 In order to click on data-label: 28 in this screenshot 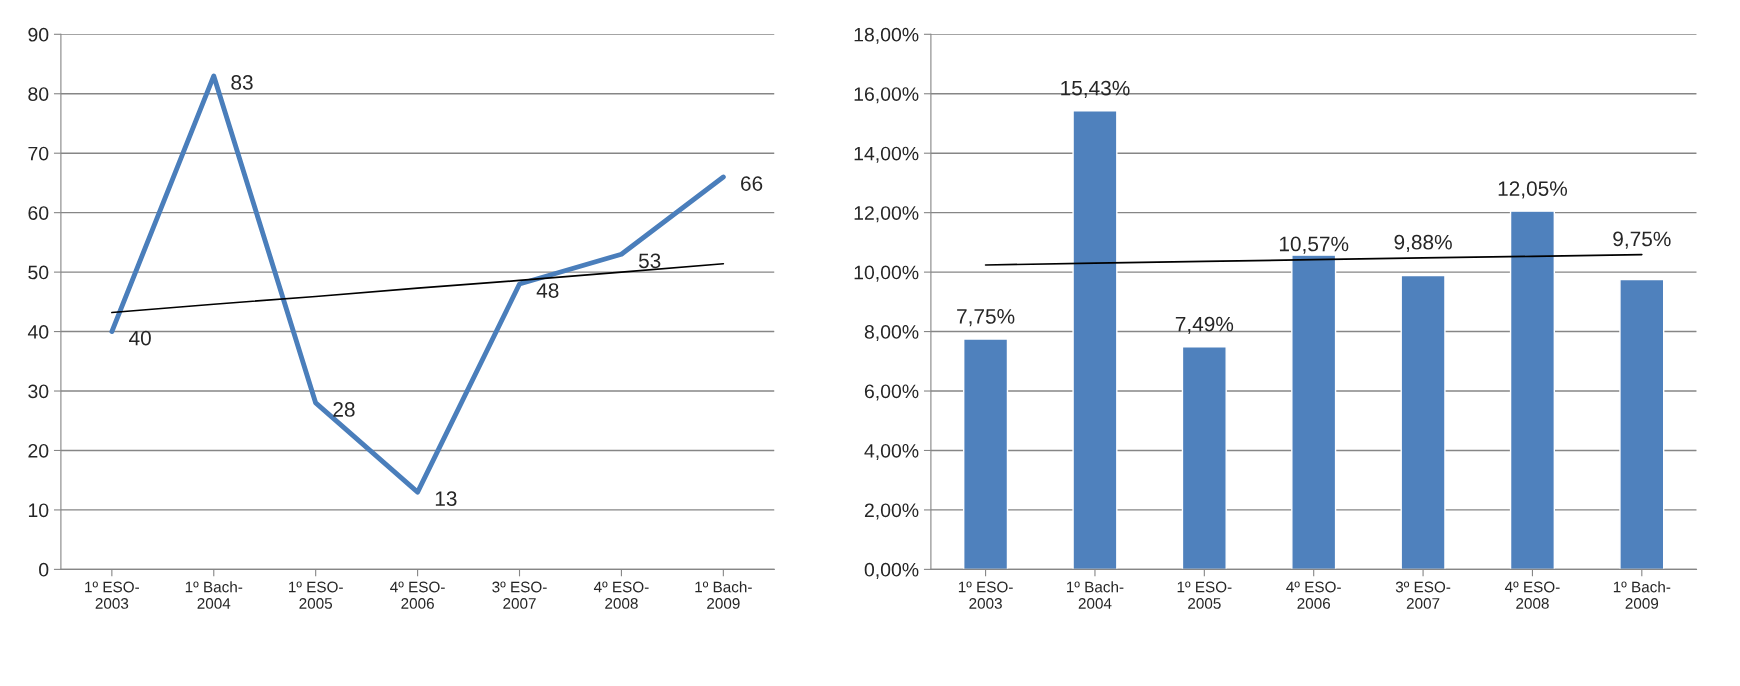, I will do `click(344, 409)`.